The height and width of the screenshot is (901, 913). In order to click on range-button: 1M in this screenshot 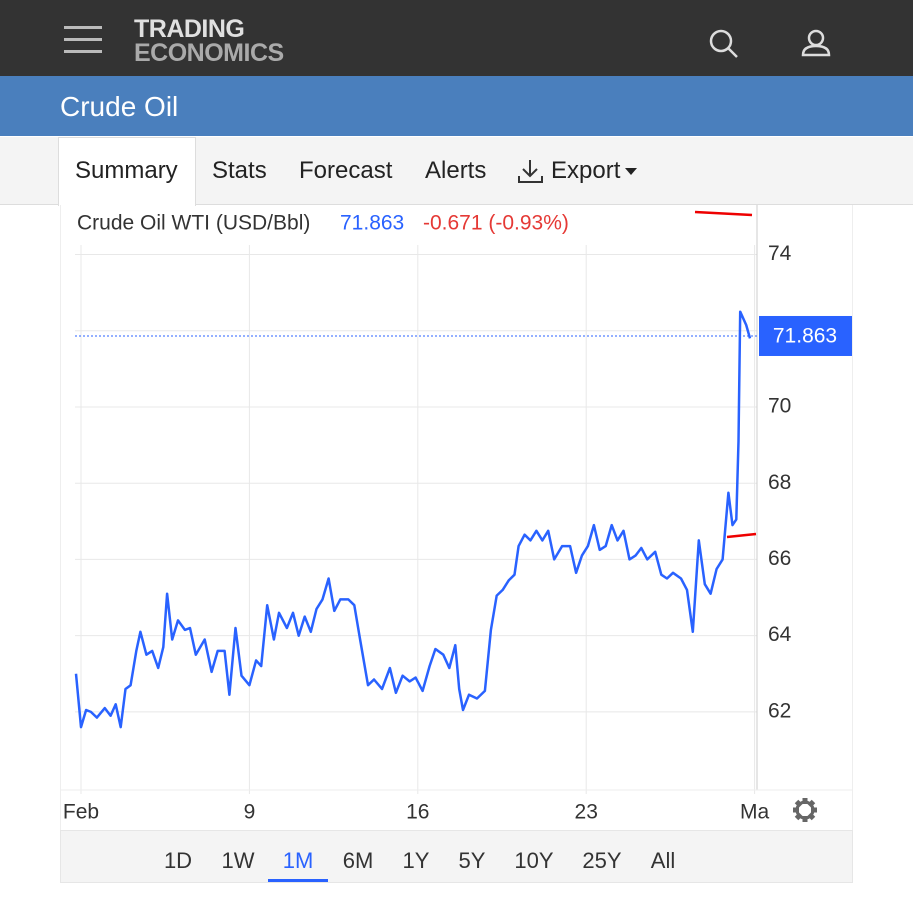, I will do `click(298, 860)`.